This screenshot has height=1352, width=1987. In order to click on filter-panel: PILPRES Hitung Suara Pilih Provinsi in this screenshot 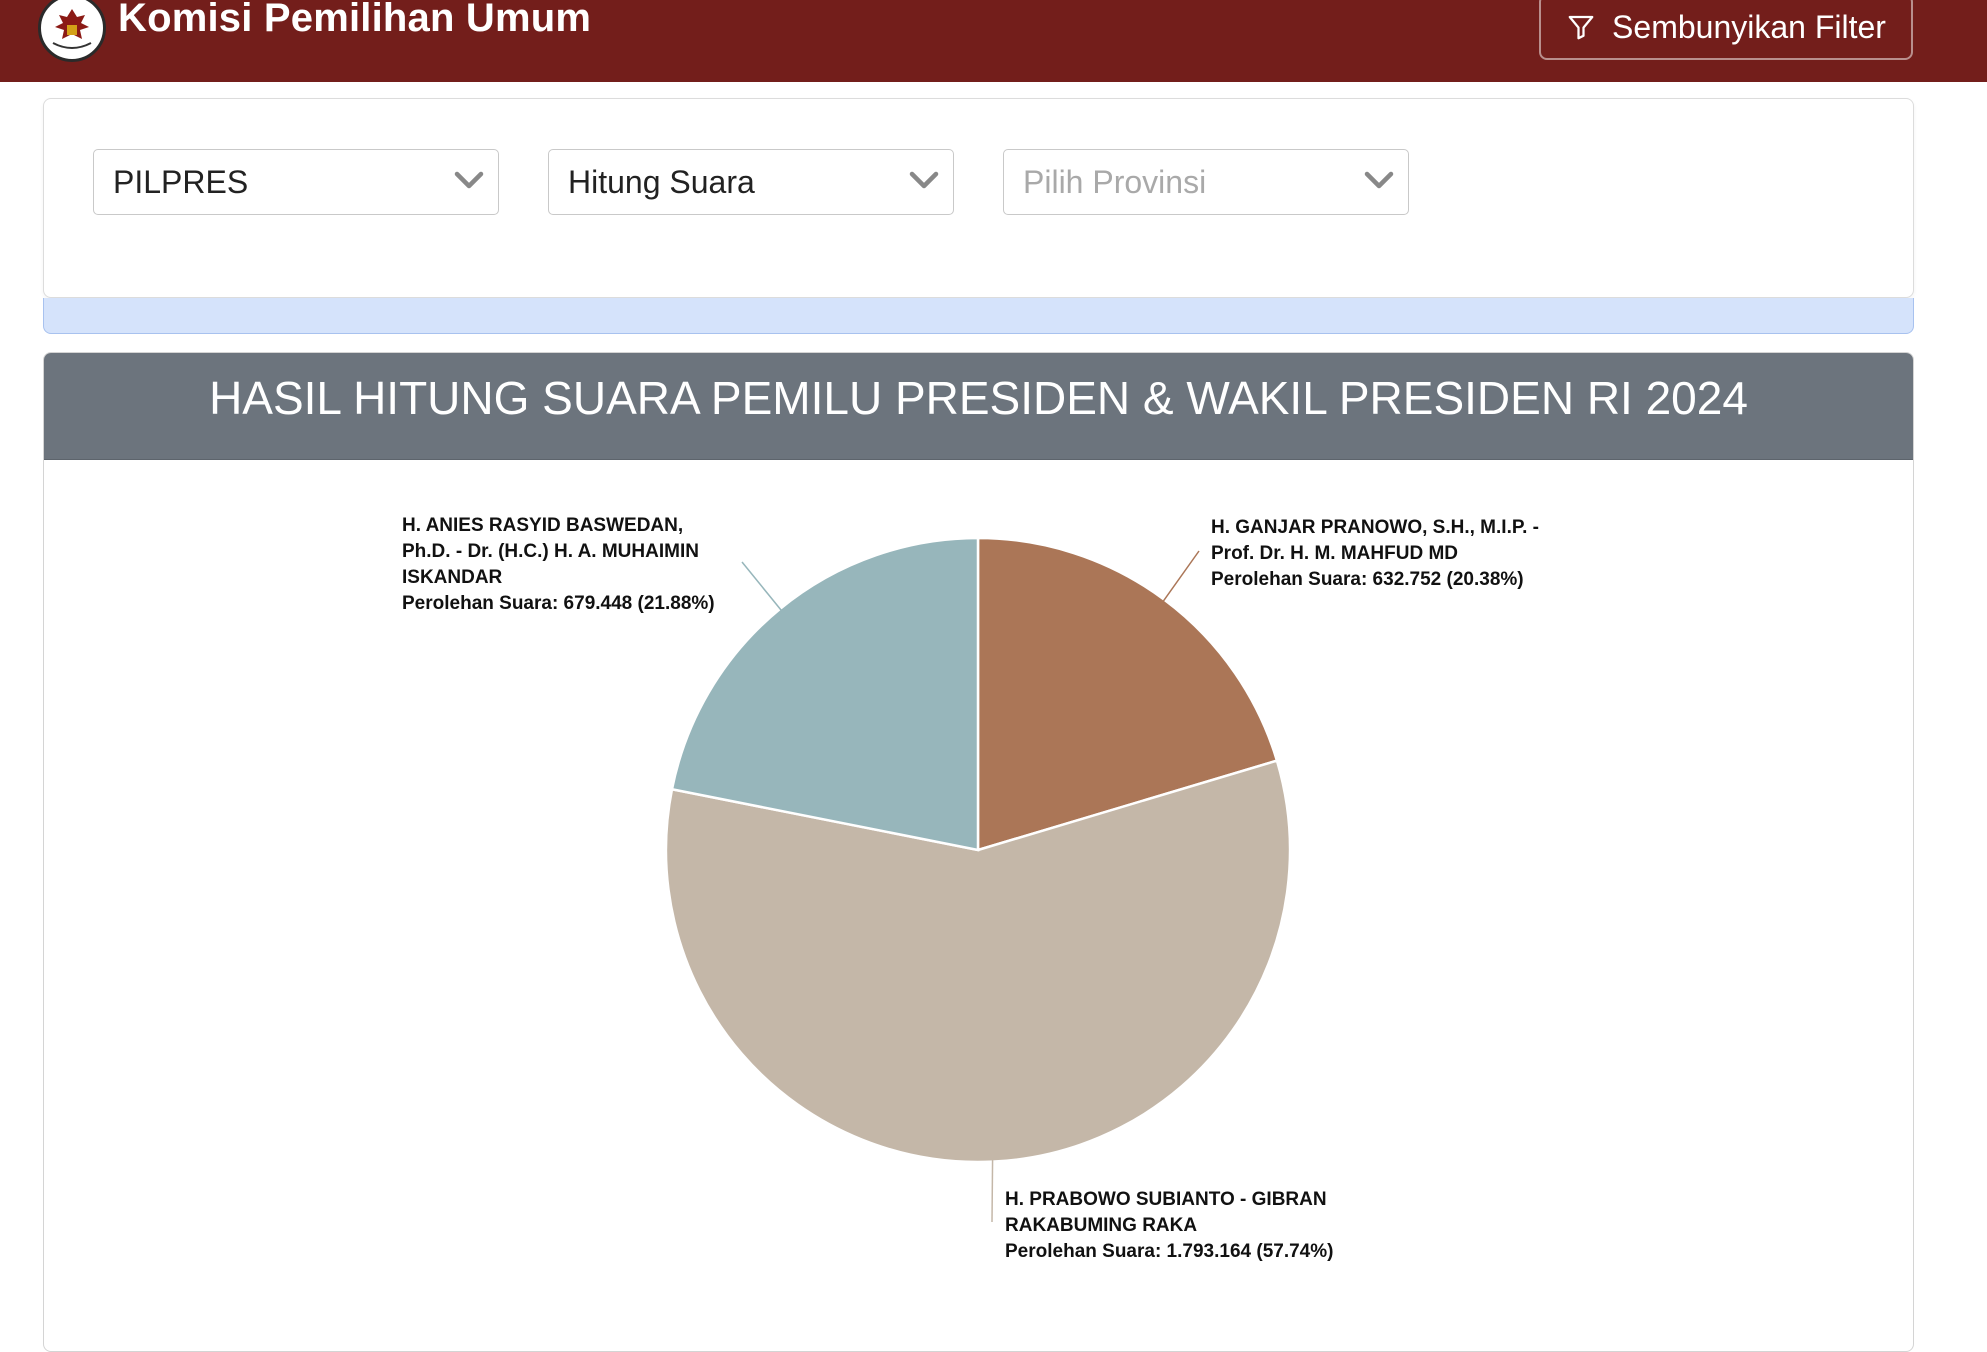, I will do `click(978, 198)`.